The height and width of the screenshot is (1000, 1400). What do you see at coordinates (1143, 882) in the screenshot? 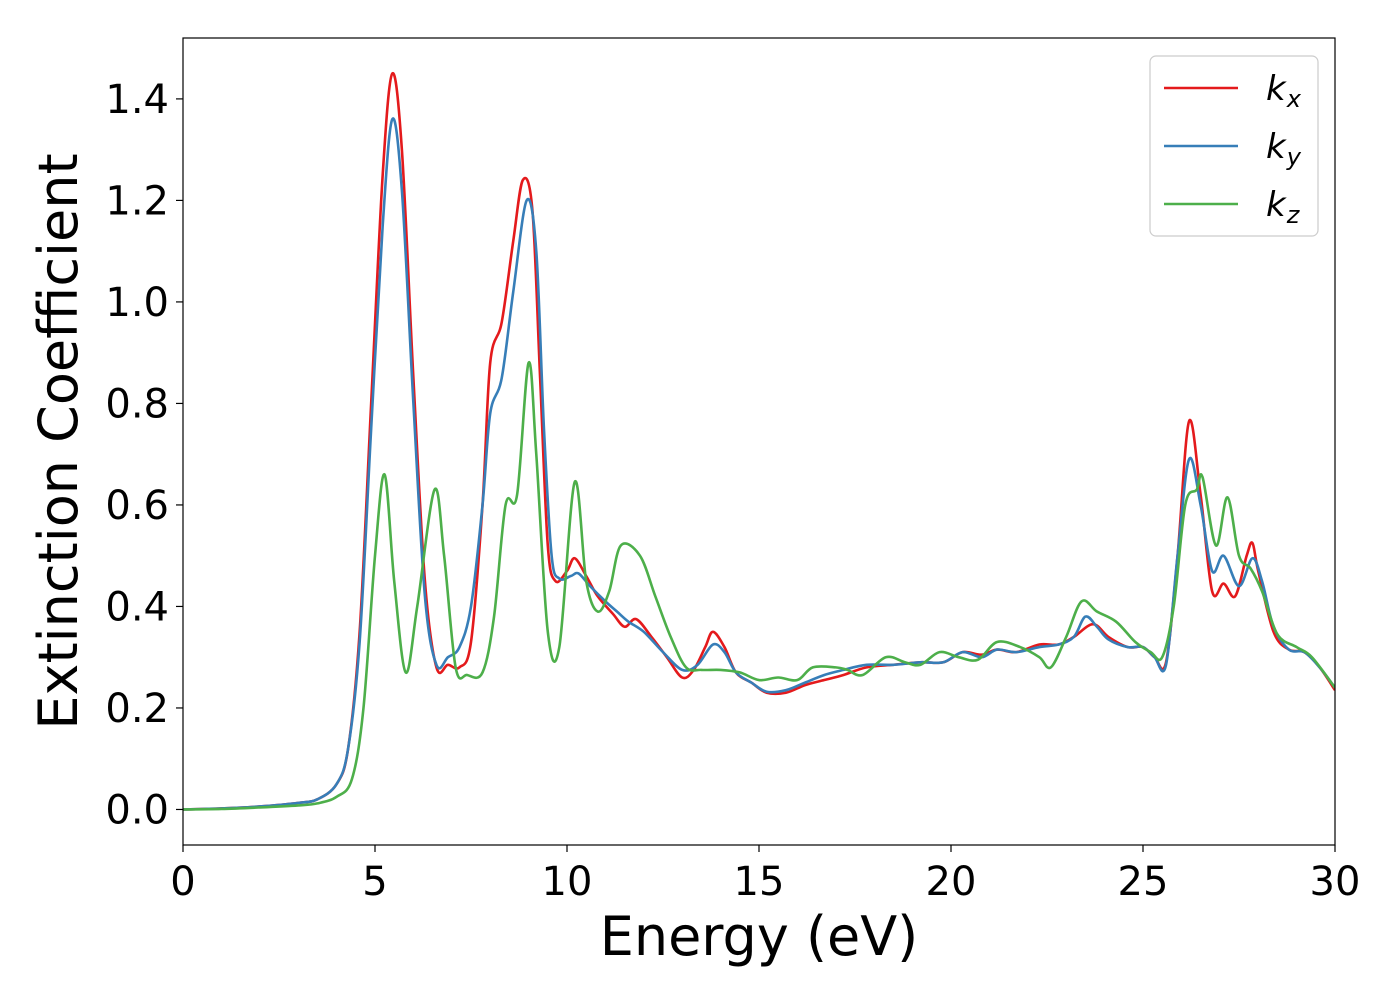
I see `x-tick-label-25: 25` at bounding box center [1143, 882].